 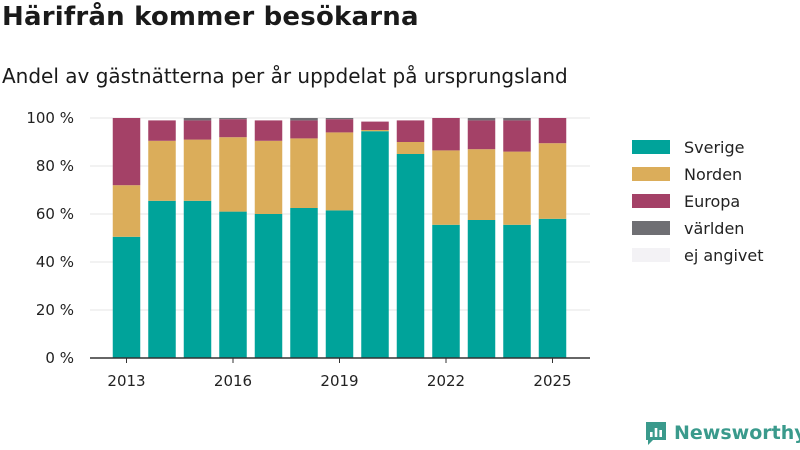 I want to click on x-tick-label: 2025, so click(x=552, y=381).